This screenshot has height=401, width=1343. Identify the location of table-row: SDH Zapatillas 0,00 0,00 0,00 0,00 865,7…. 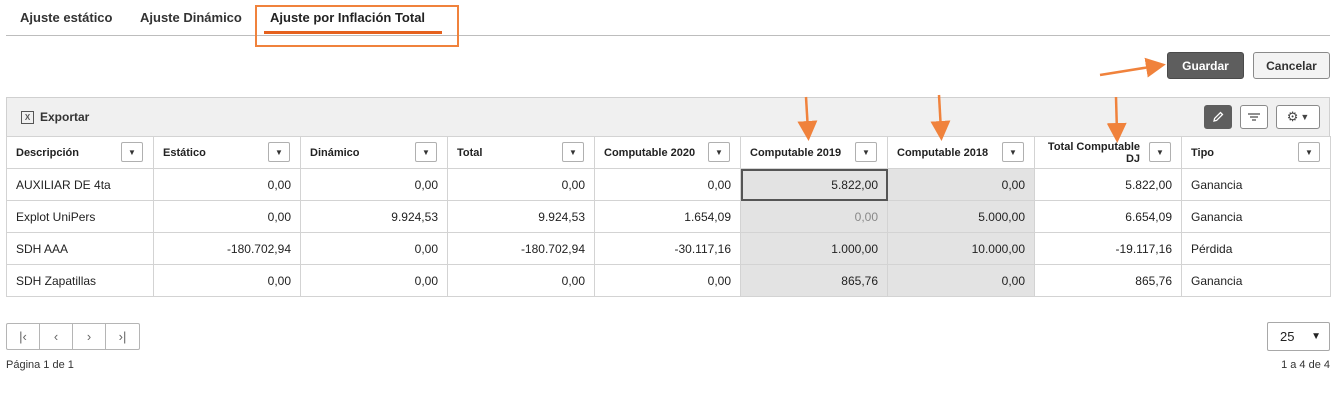
(668, 280).